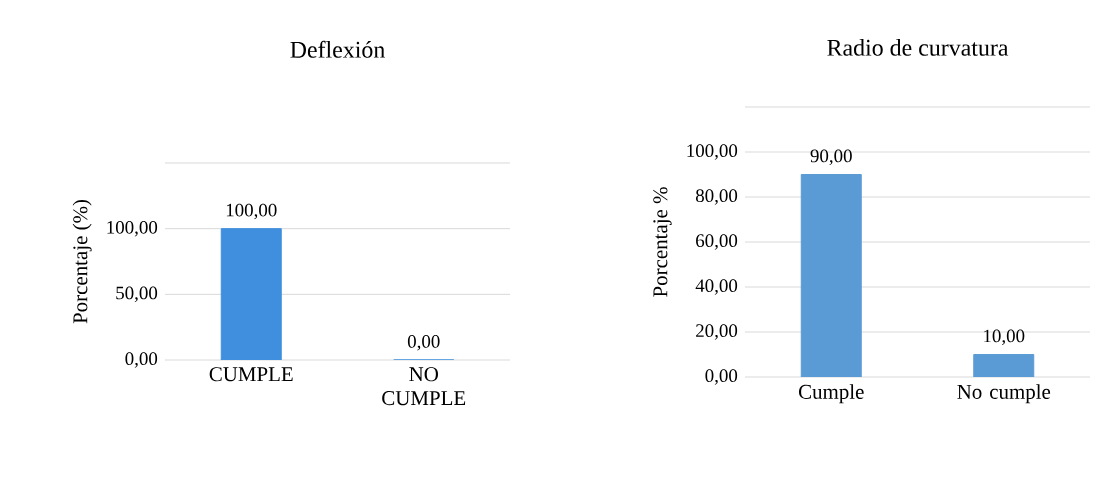  What do you see at coordinates (717, 242) in the screenshot?
I see `y-tick-label: 60,00` at bounding box center [717, 242].